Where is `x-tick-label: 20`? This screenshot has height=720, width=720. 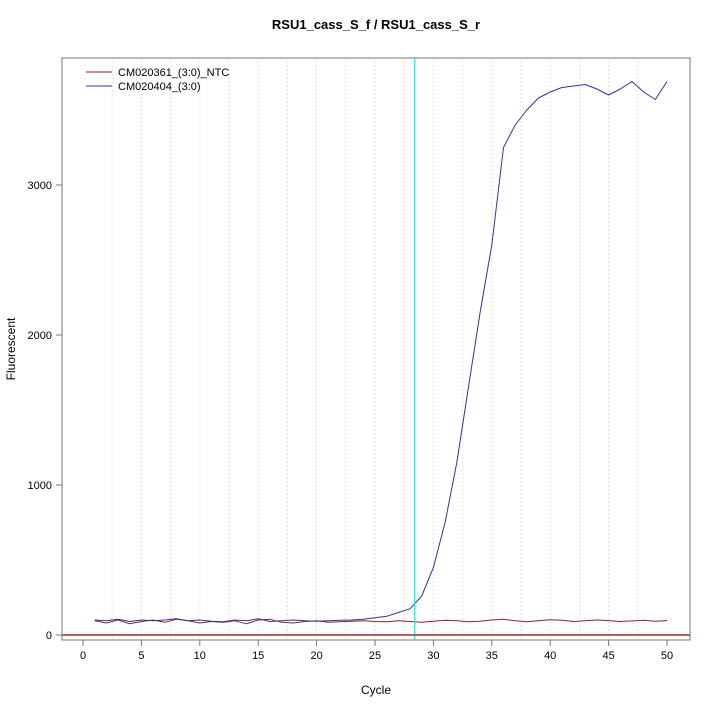
x-tick-label: 20 is located at coordinates (316, 656).